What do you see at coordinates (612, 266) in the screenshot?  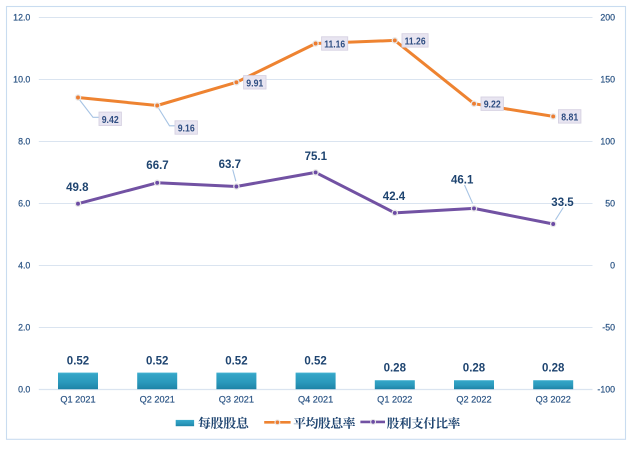 I see `svg-text: 0` at bounding box center [612, 266].